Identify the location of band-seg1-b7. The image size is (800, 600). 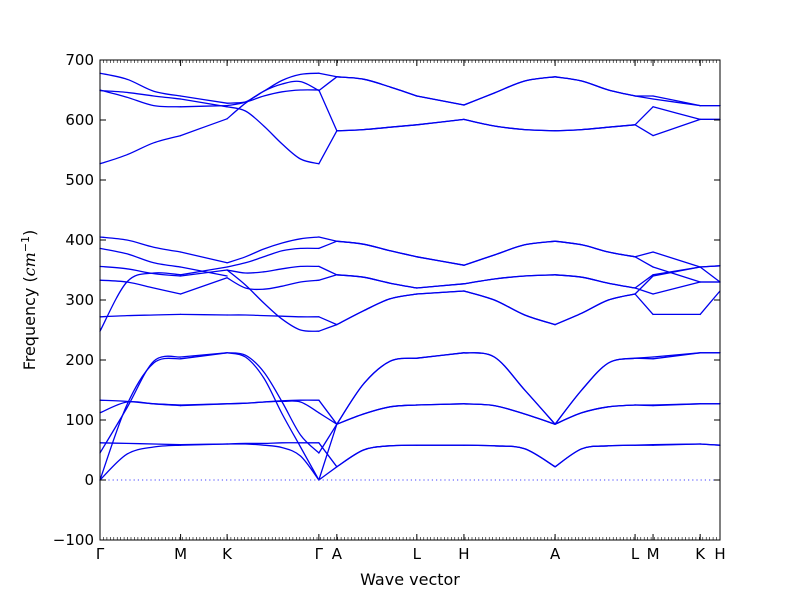
(203, 314).